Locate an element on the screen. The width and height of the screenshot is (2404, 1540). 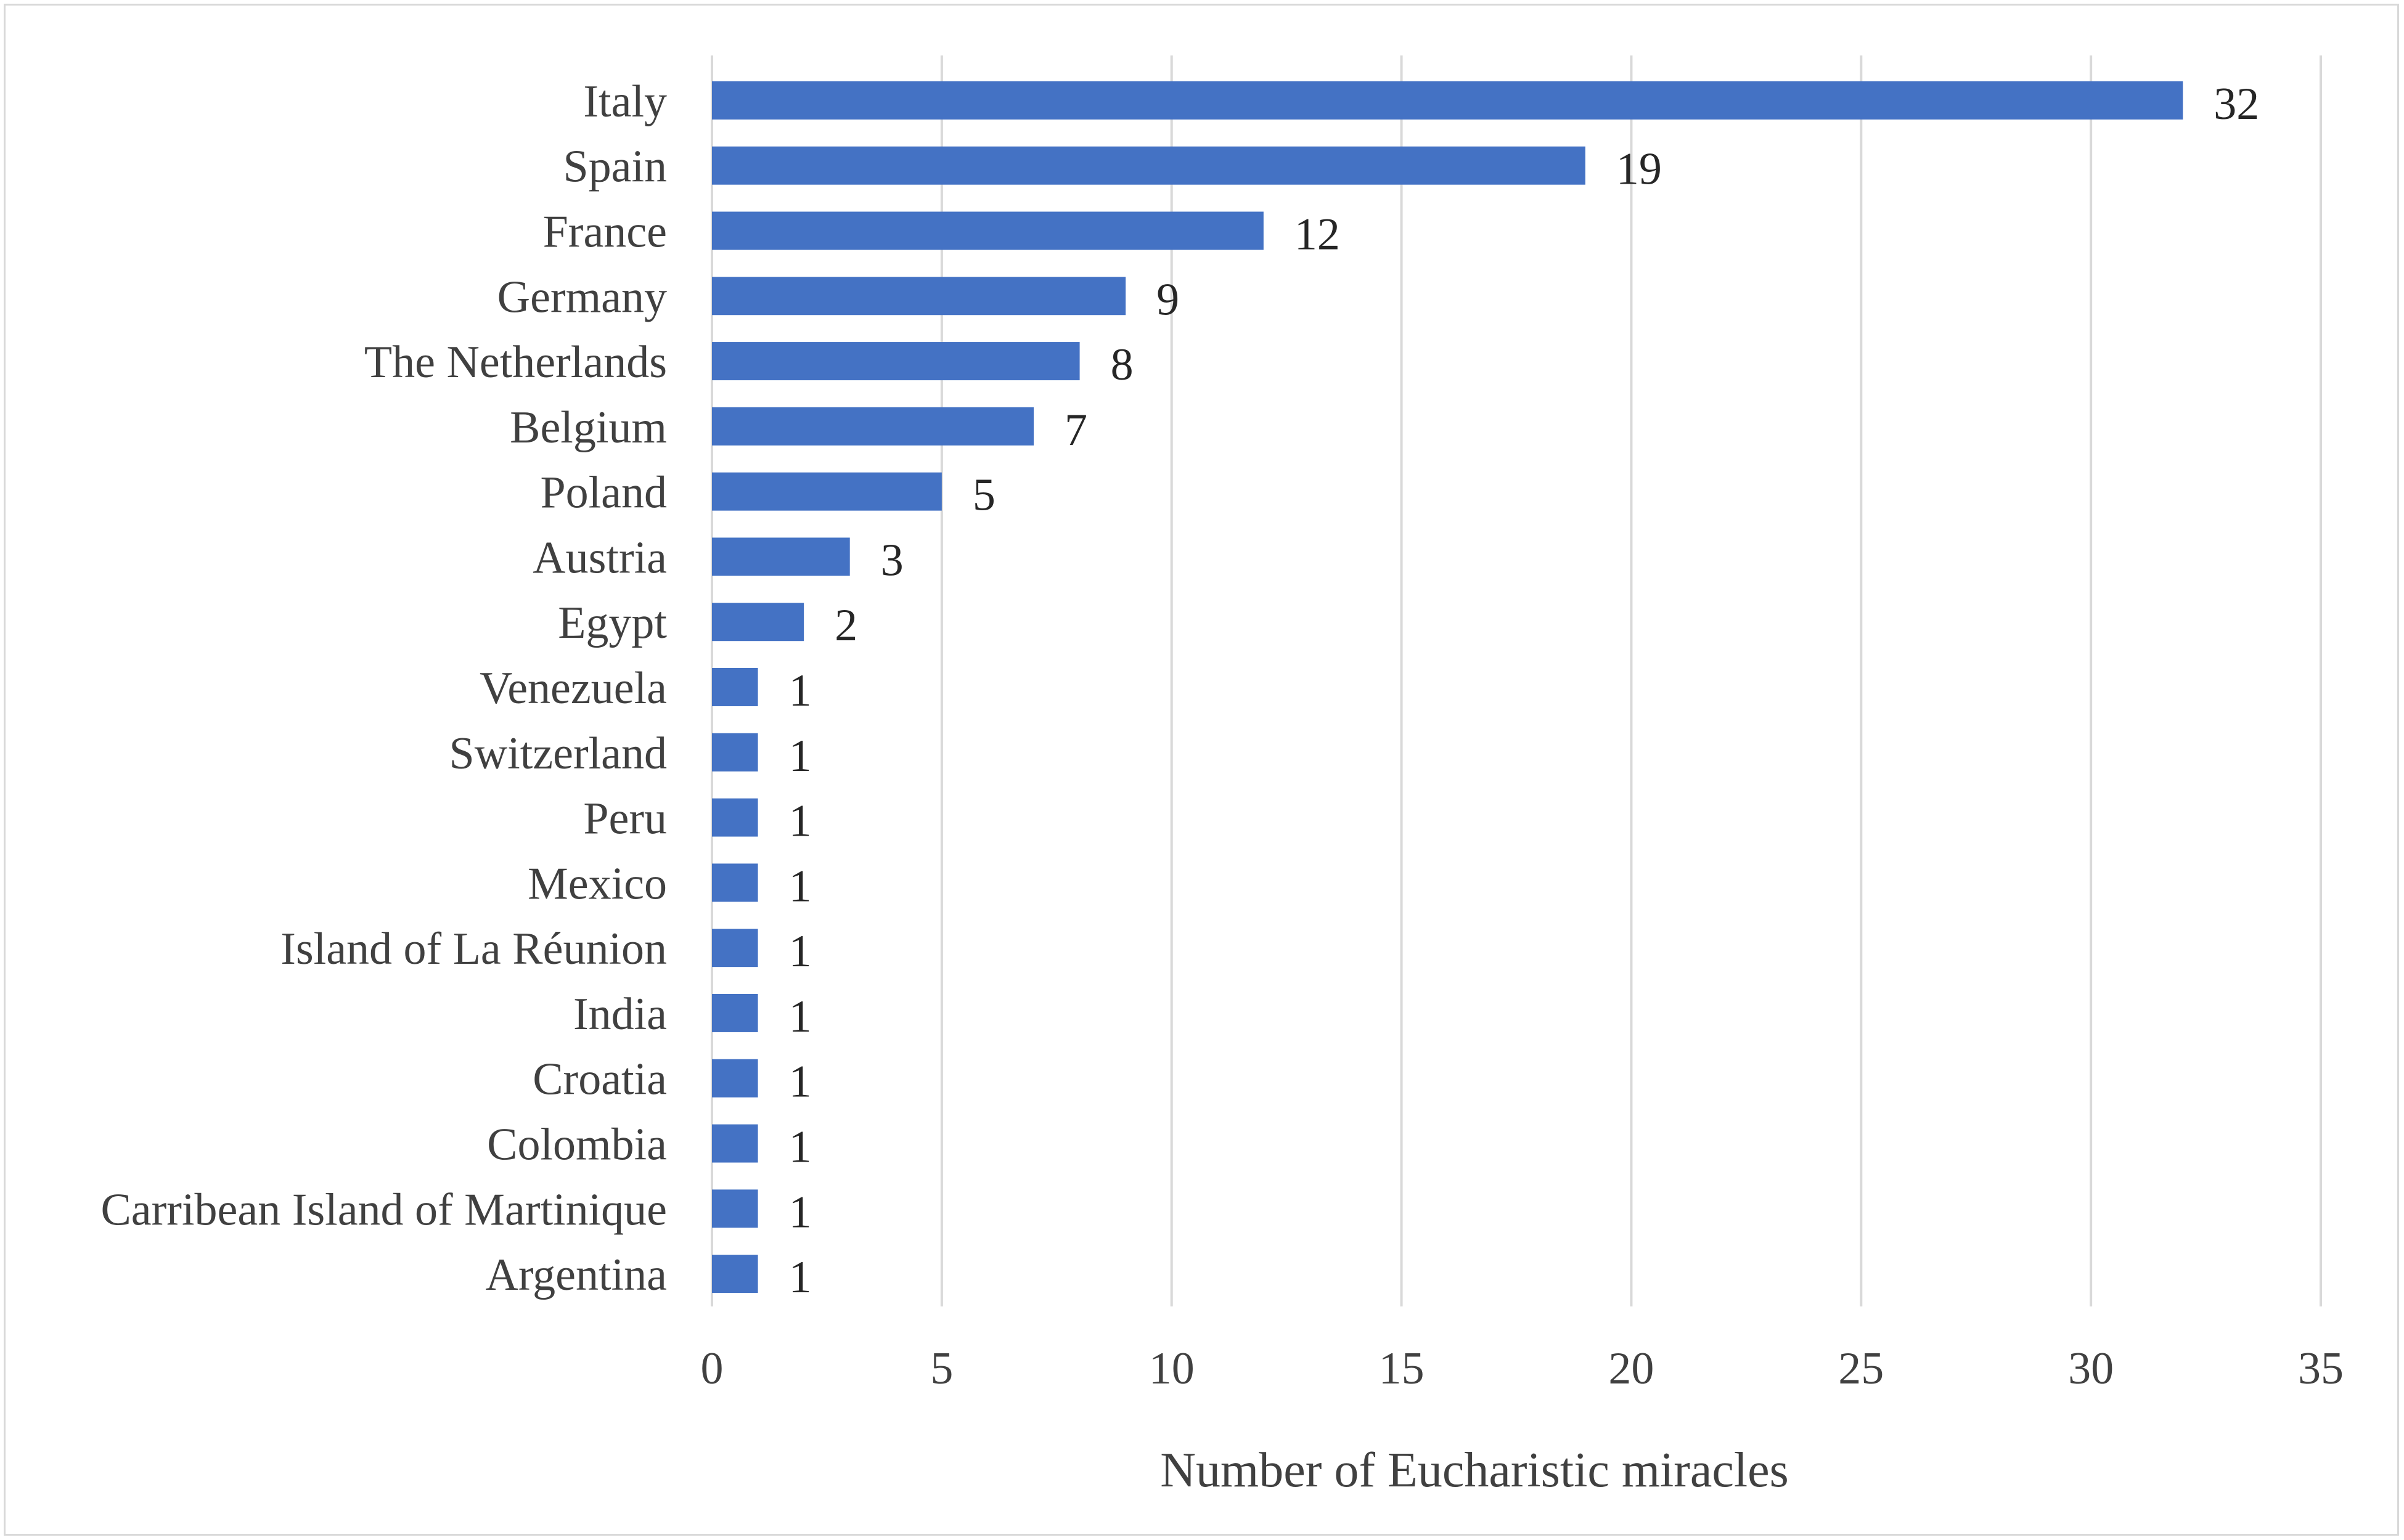
x-tick-label-30: 30 is located at coordinates (2091, 1369).